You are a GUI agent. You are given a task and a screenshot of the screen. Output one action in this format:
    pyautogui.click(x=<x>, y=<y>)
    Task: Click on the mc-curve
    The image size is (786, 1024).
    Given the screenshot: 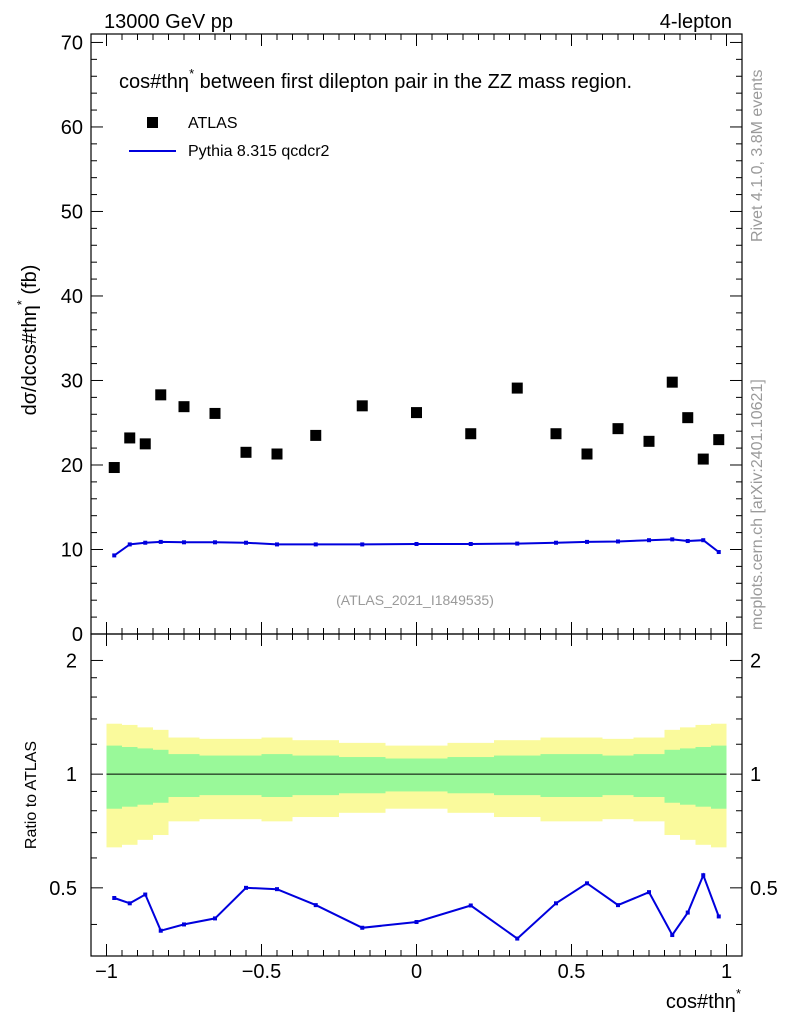 What is the action you would take?
    pyautogui.click(x=416, y=547)
    